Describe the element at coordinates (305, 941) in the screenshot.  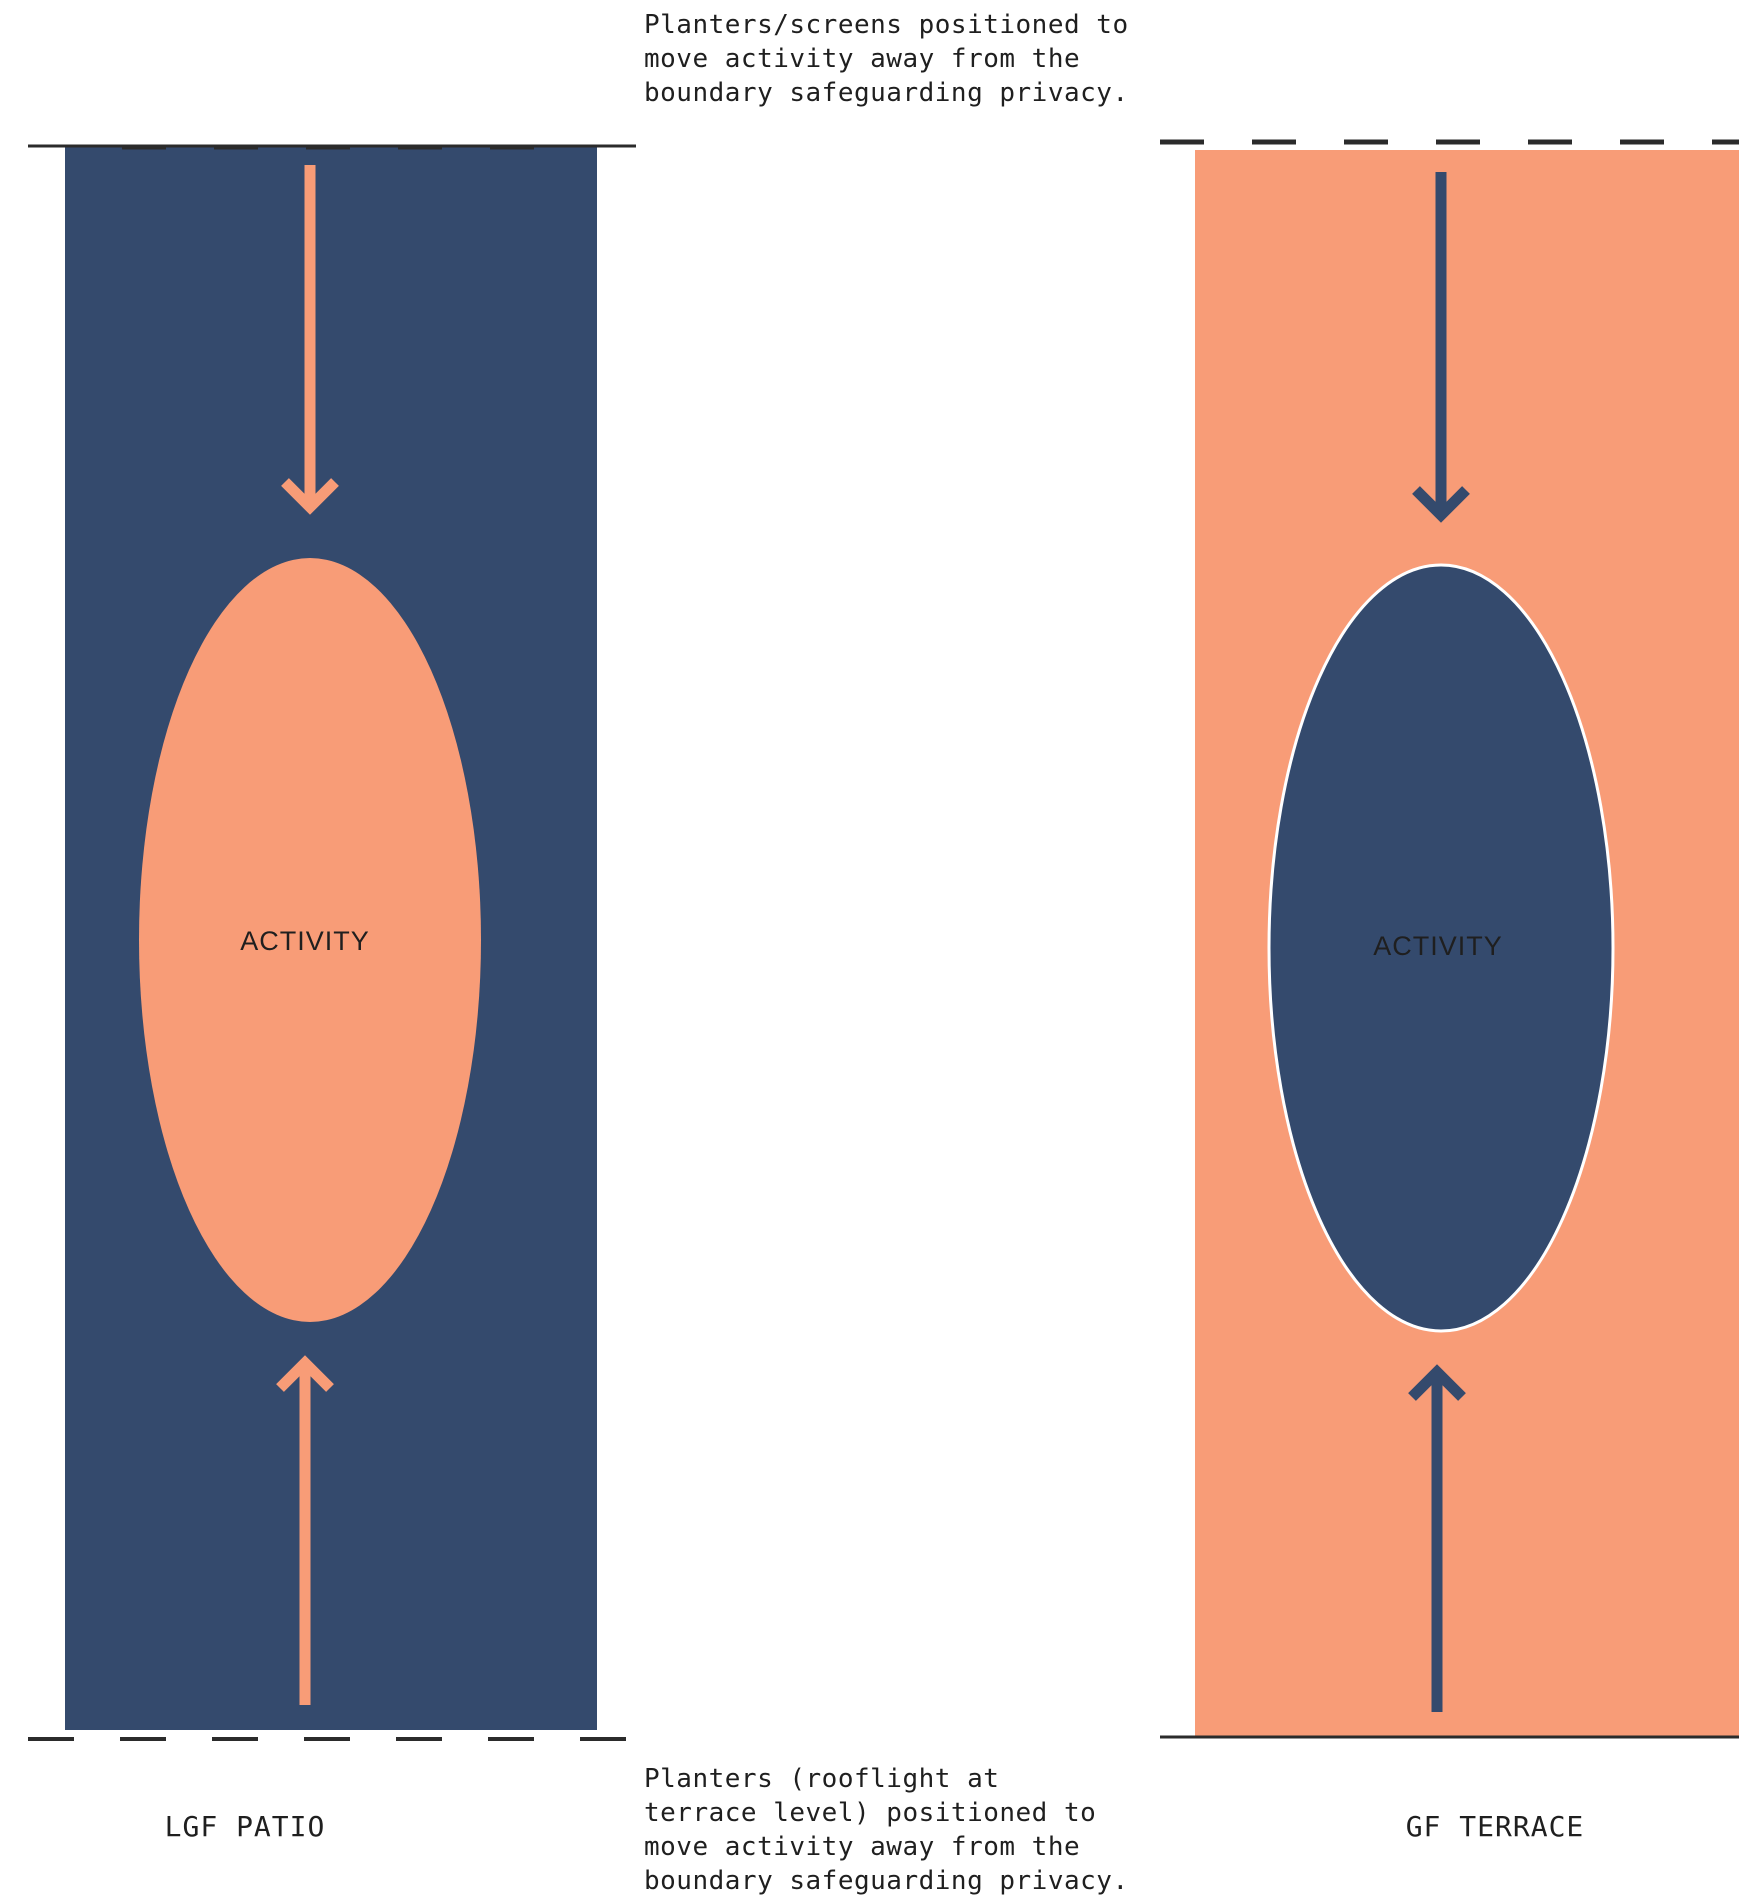
I see `patio-activity-label: ACTIVITY` at that location.